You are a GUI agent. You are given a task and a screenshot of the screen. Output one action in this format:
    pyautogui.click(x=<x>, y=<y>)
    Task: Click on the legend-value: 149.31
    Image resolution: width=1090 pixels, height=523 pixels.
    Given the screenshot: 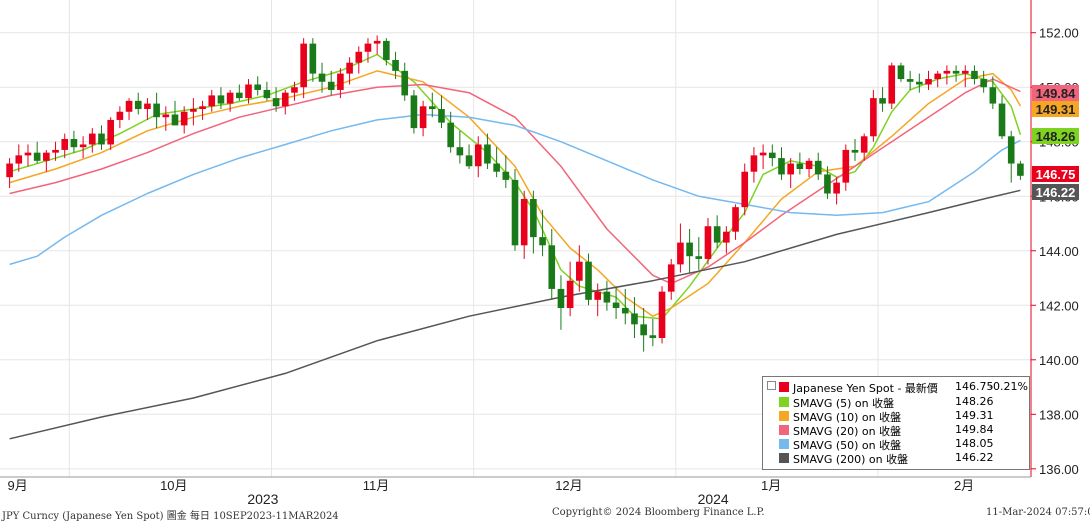 What is the action you would take?
    pyautogui.click(x=974, y=415)
    